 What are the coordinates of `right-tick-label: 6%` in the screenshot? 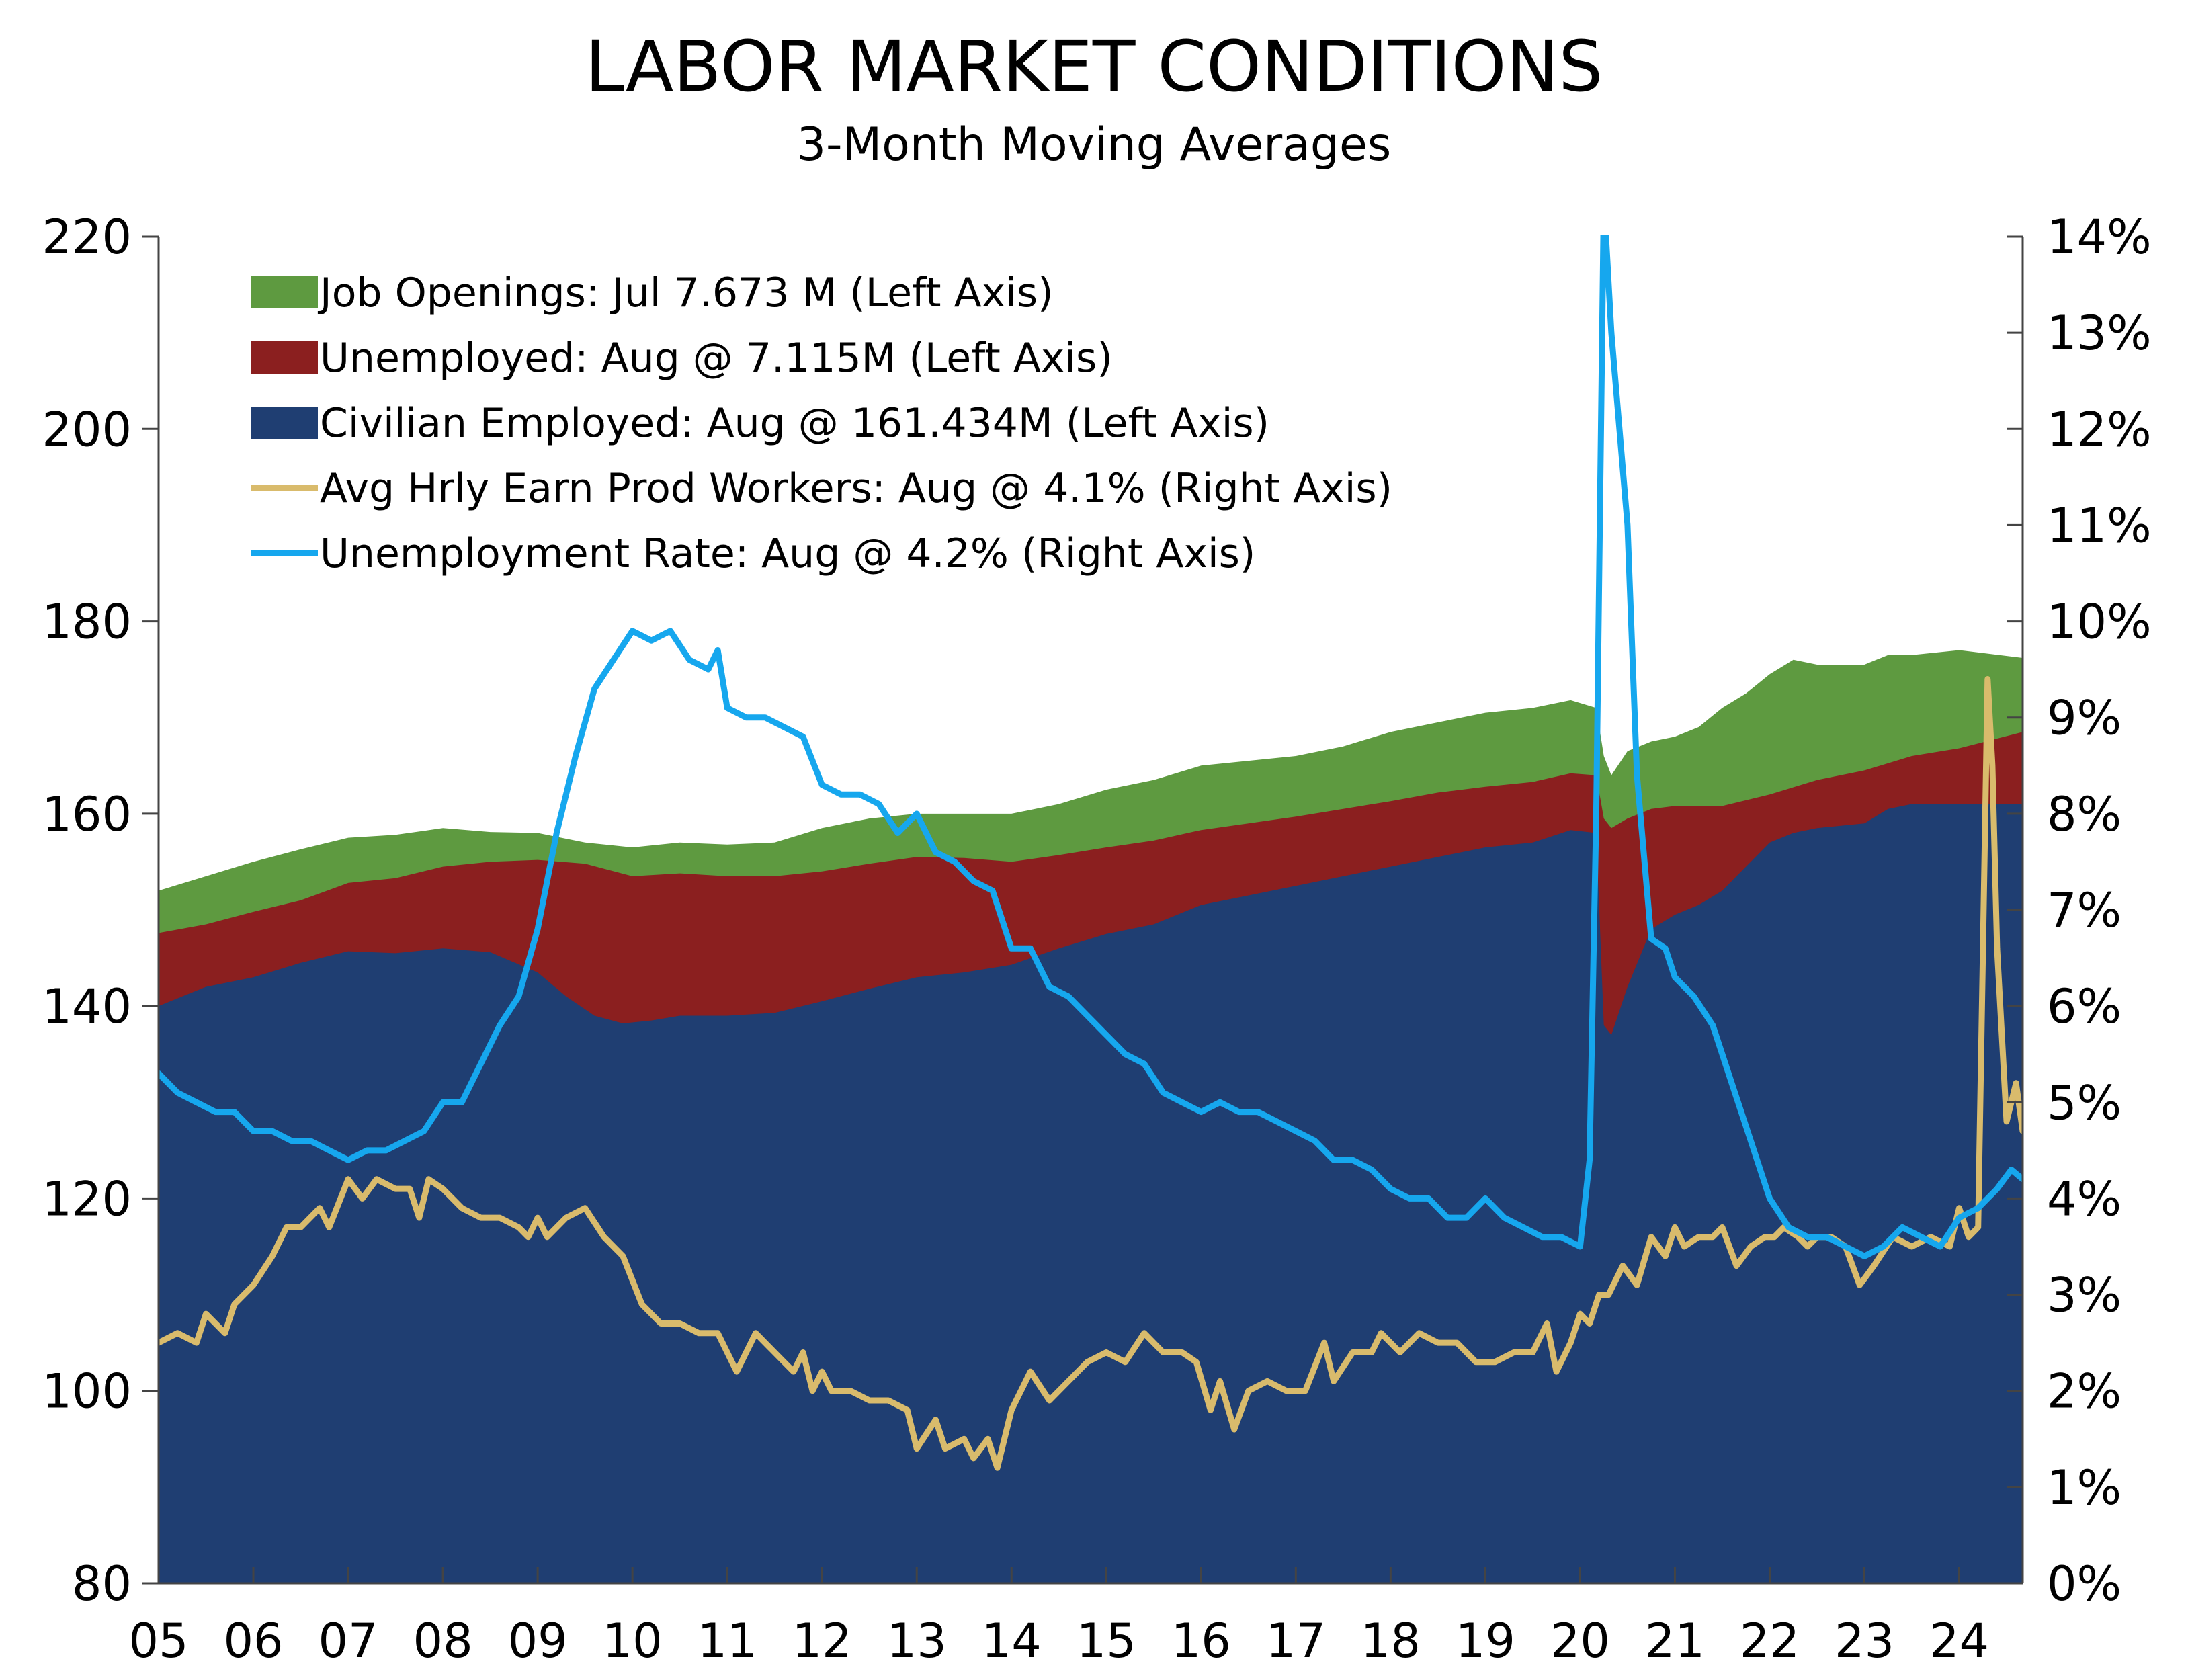 It's located at (2084, 1006).